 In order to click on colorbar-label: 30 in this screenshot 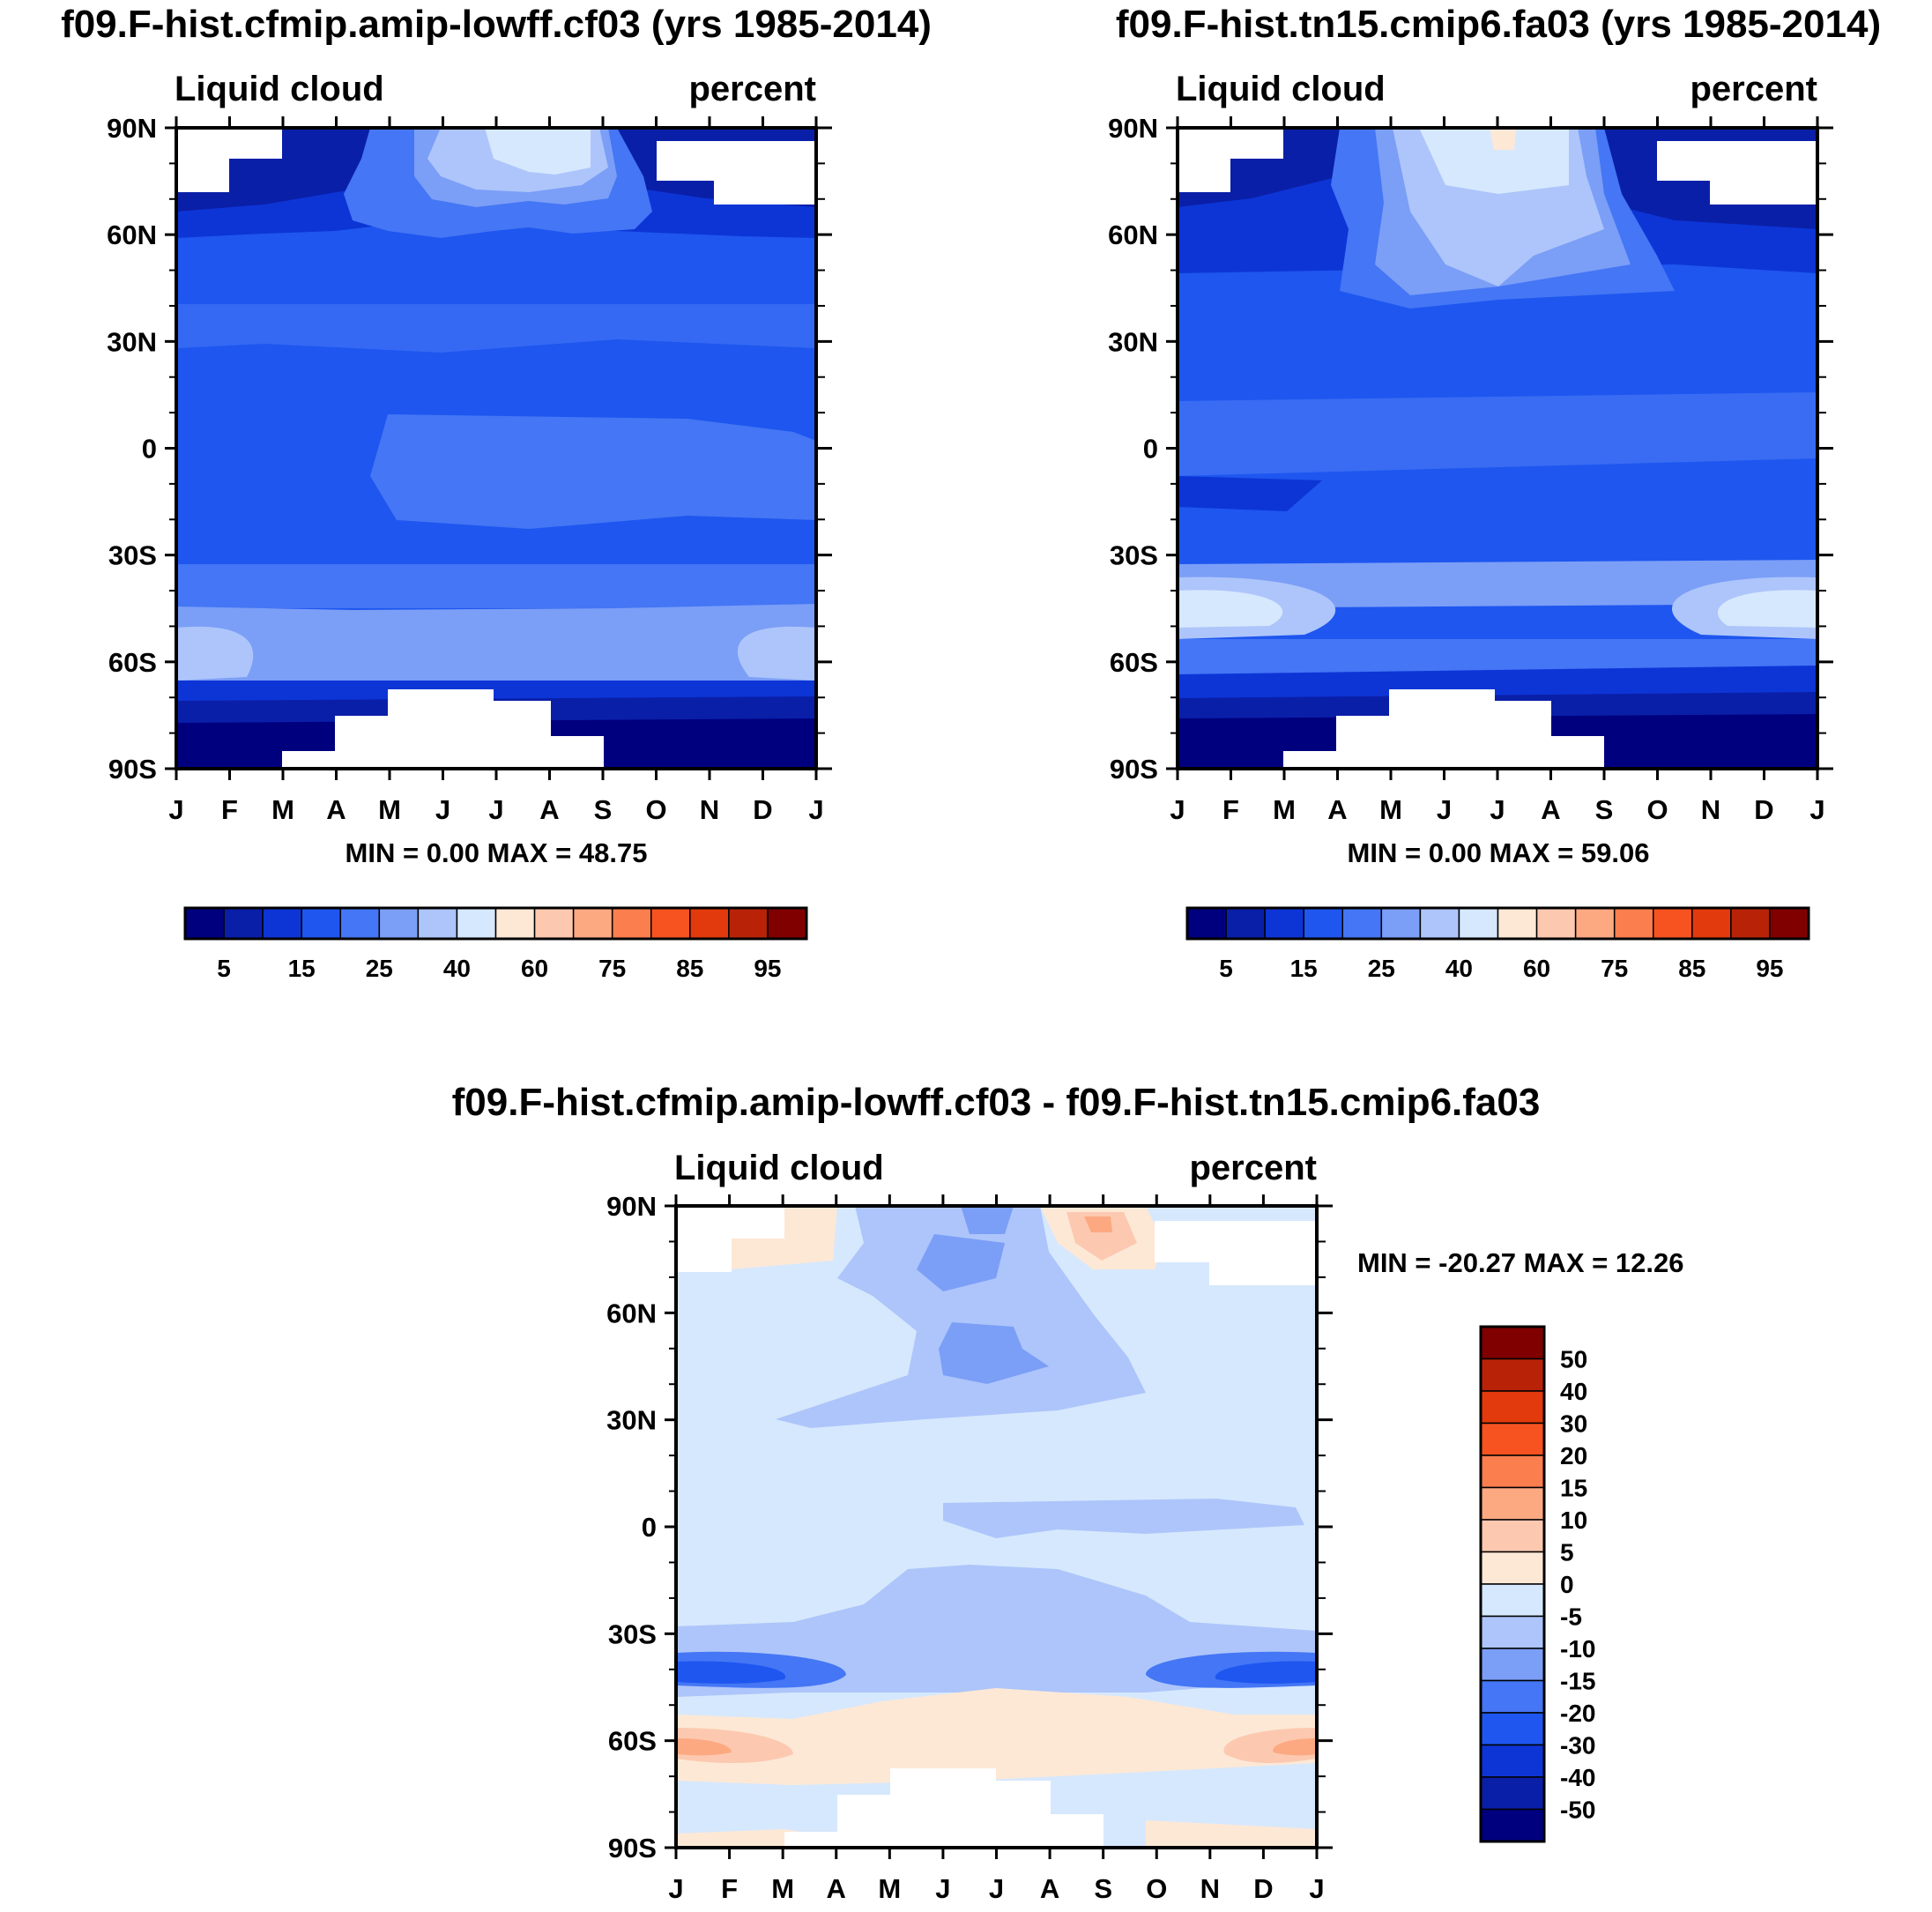, I will do `click(1573, 1424)`.